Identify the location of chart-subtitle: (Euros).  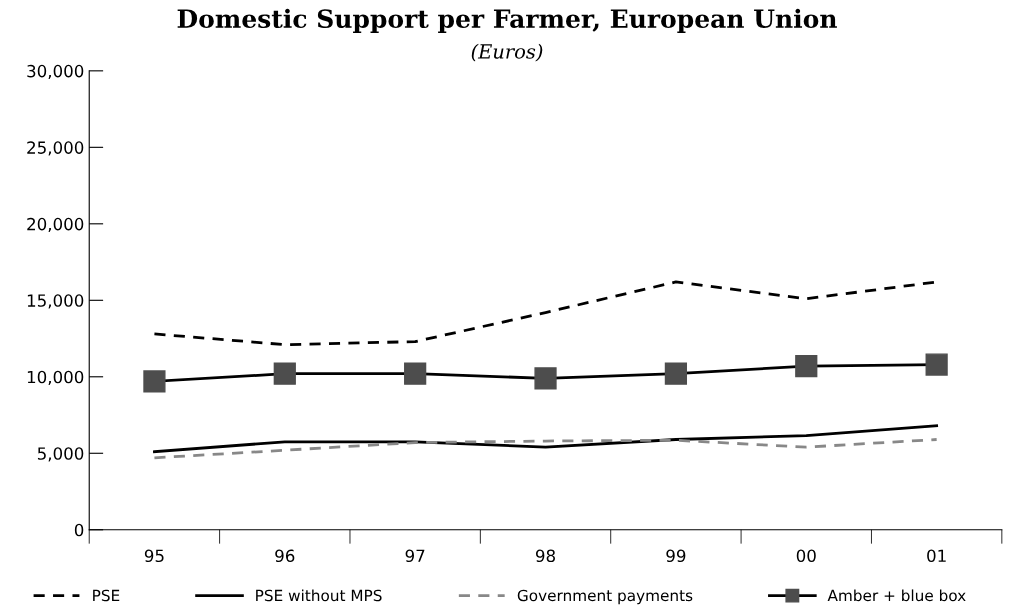
(507, 52).